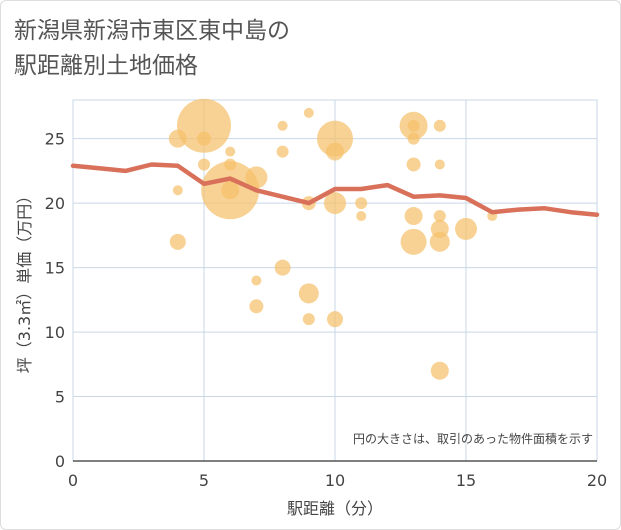 The image size is (621, 530). What do you see at coordinates (55, 139) in the screenshot?
I see `y-tick-label: 25` at bounding box center [55, 139].